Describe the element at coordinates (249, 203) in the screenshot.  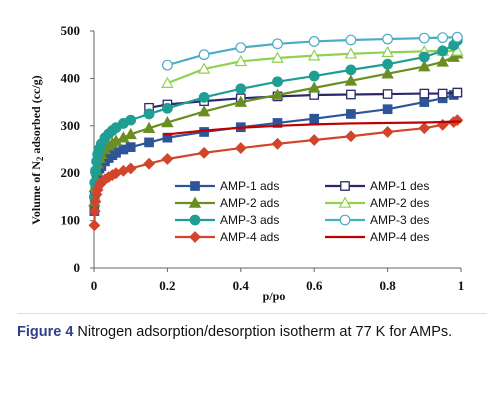
I see `legend-label: AMP-2 ads` at that location.